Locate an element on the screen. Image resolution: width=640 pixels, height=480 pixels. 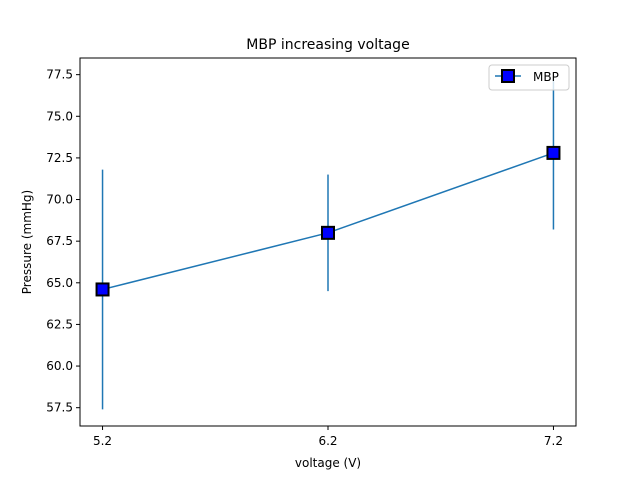
chart-title: MBP increasing voltage is located at coordinates (327, 45).